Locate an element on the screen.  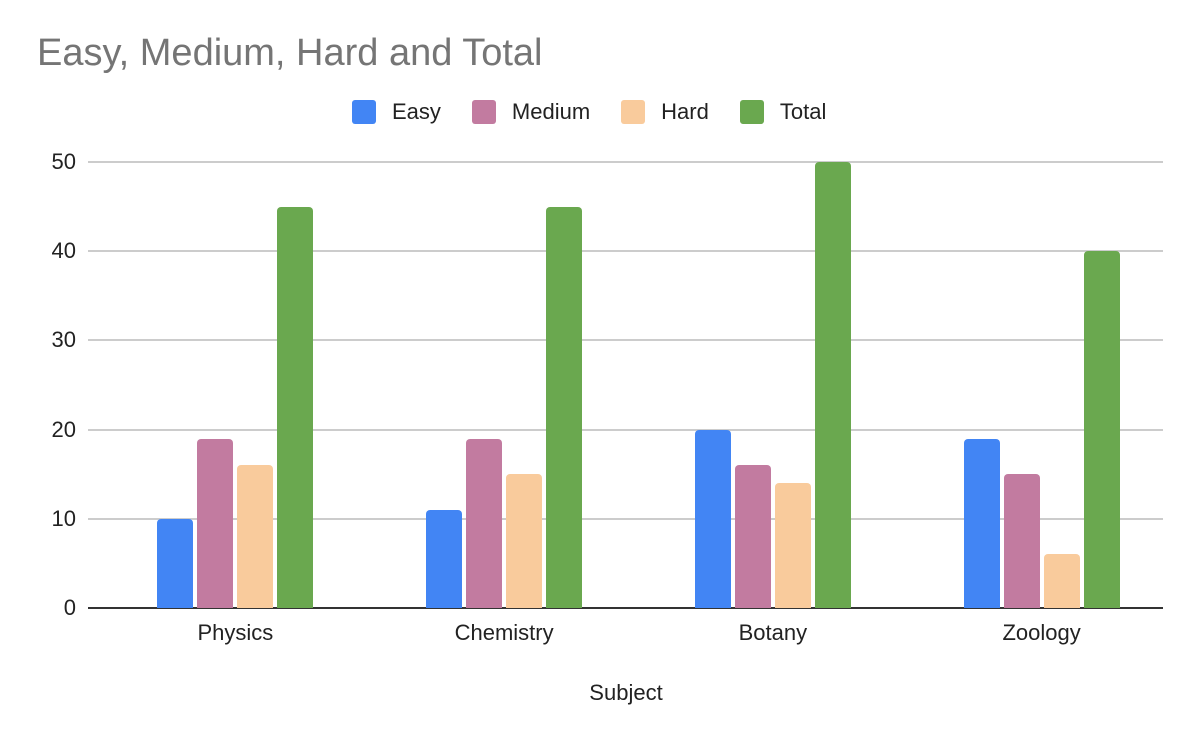
chart-title: Easy, Medium, Hard and Total is located at coordinates (290, 53).